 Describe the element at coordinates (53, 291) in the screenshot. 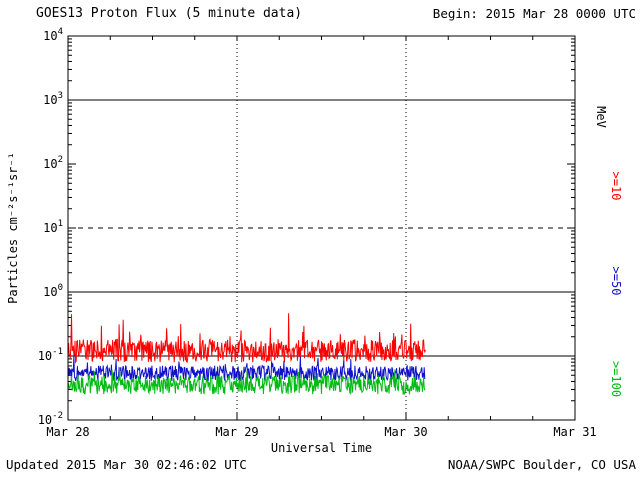

I see `svg-text: 10⁰` at that location.